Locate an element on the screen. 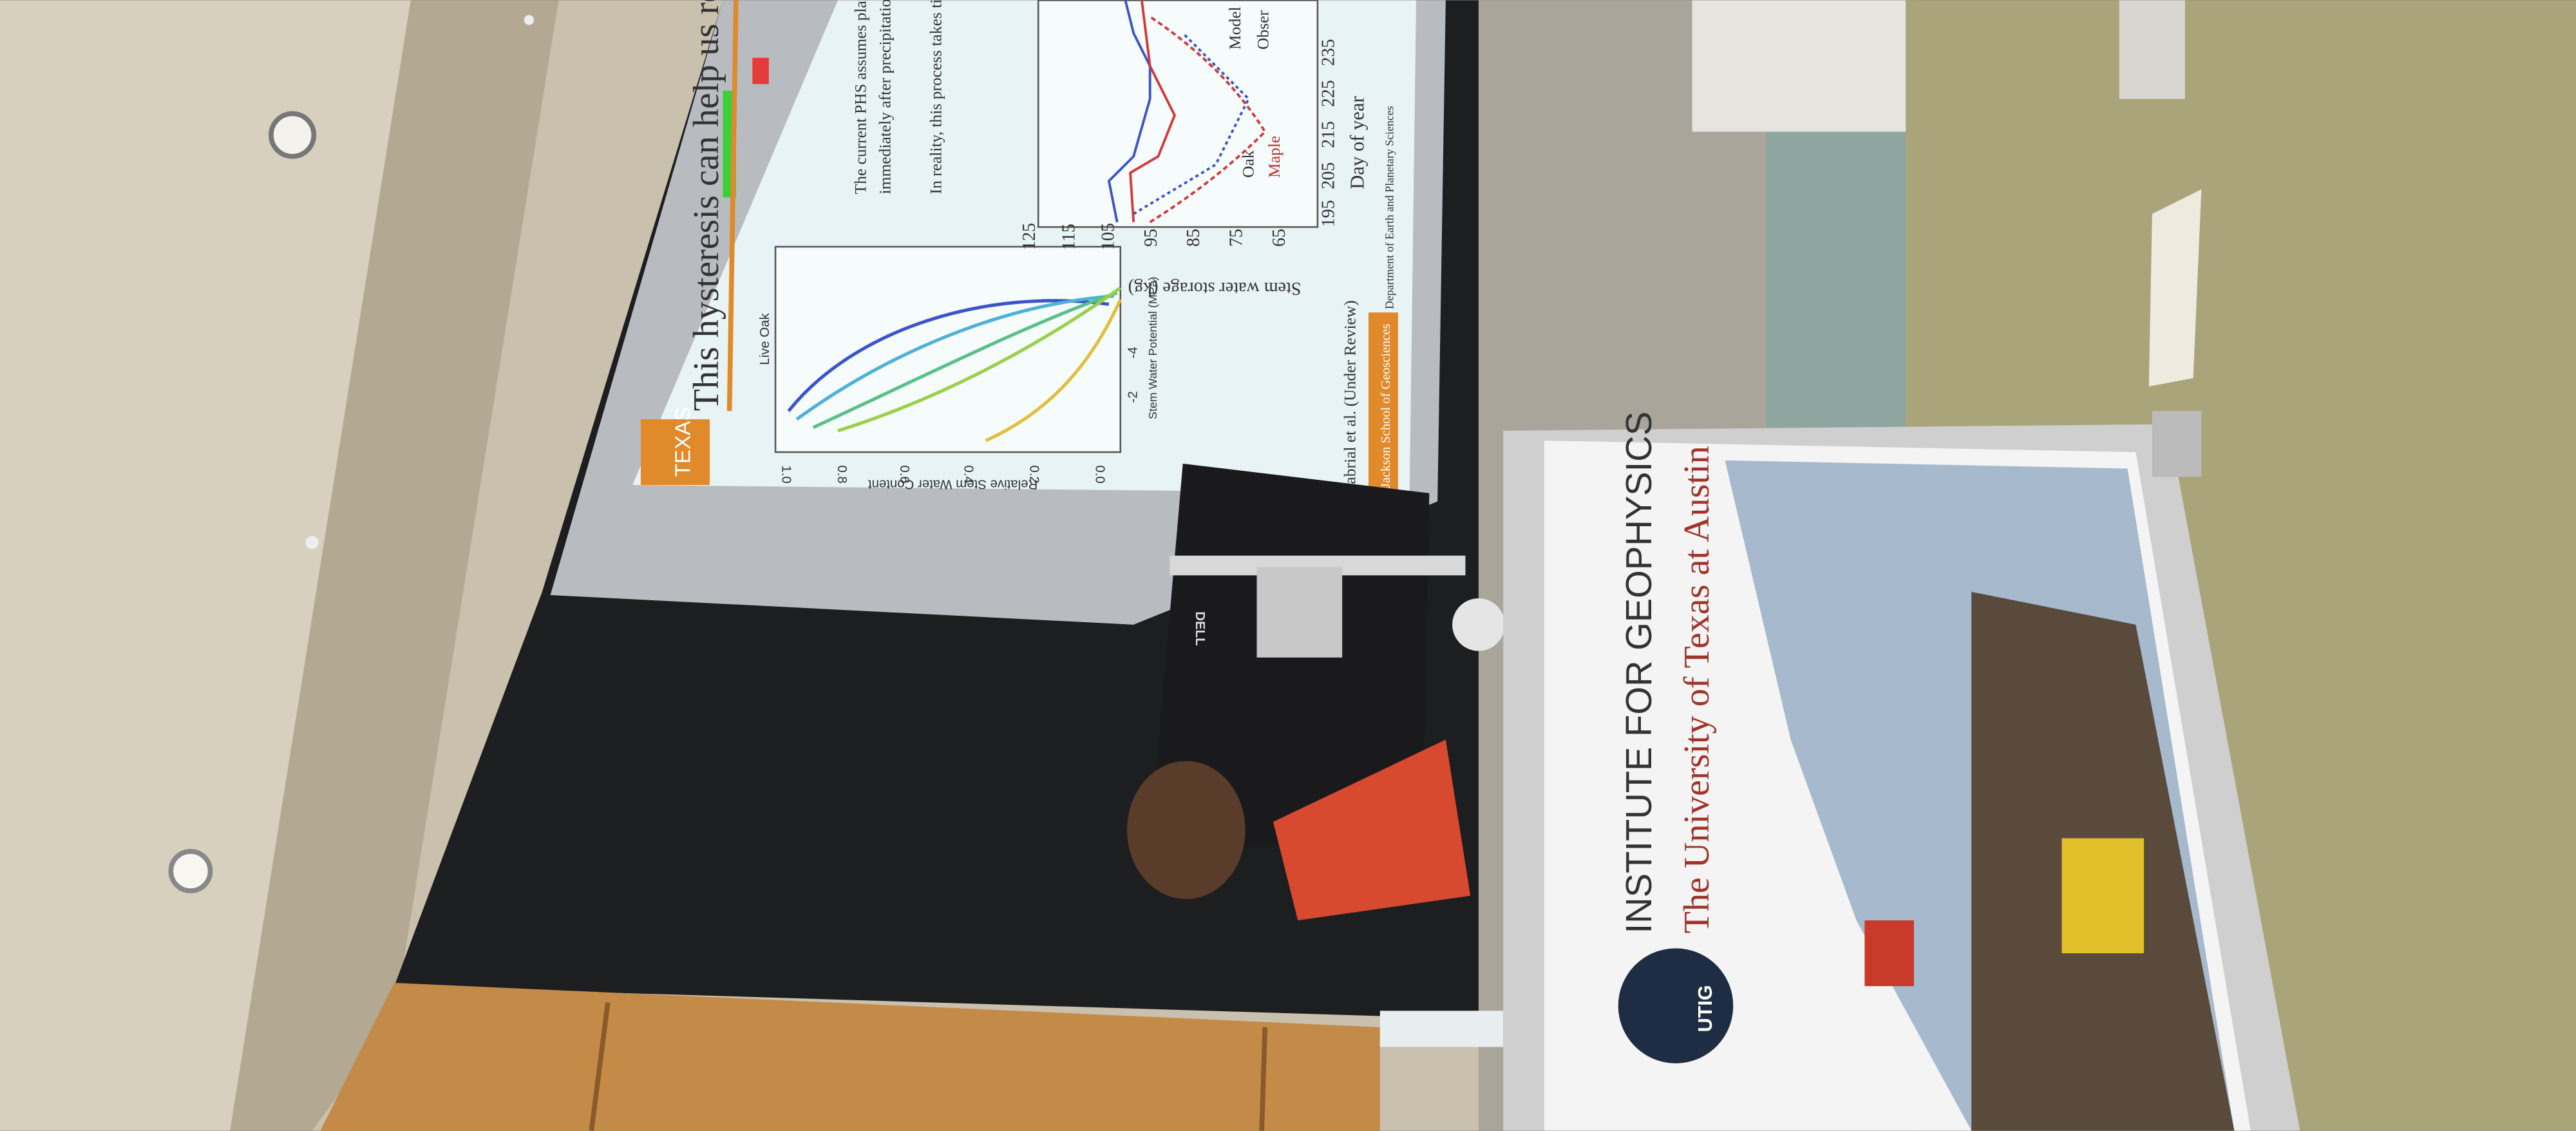  legend-entry: Oak is located at coordinates (1247, 164).